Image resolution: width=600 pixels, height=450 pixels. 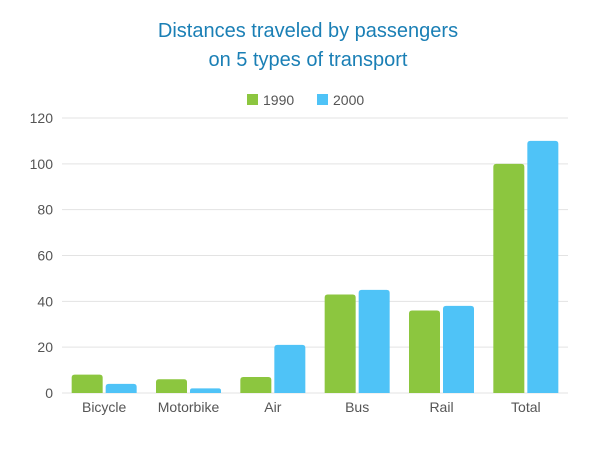 What do you see at coordinates (121, 388) in the screenshot?
I see `bar-bicycle-2000` at bounding box center [121, 388].